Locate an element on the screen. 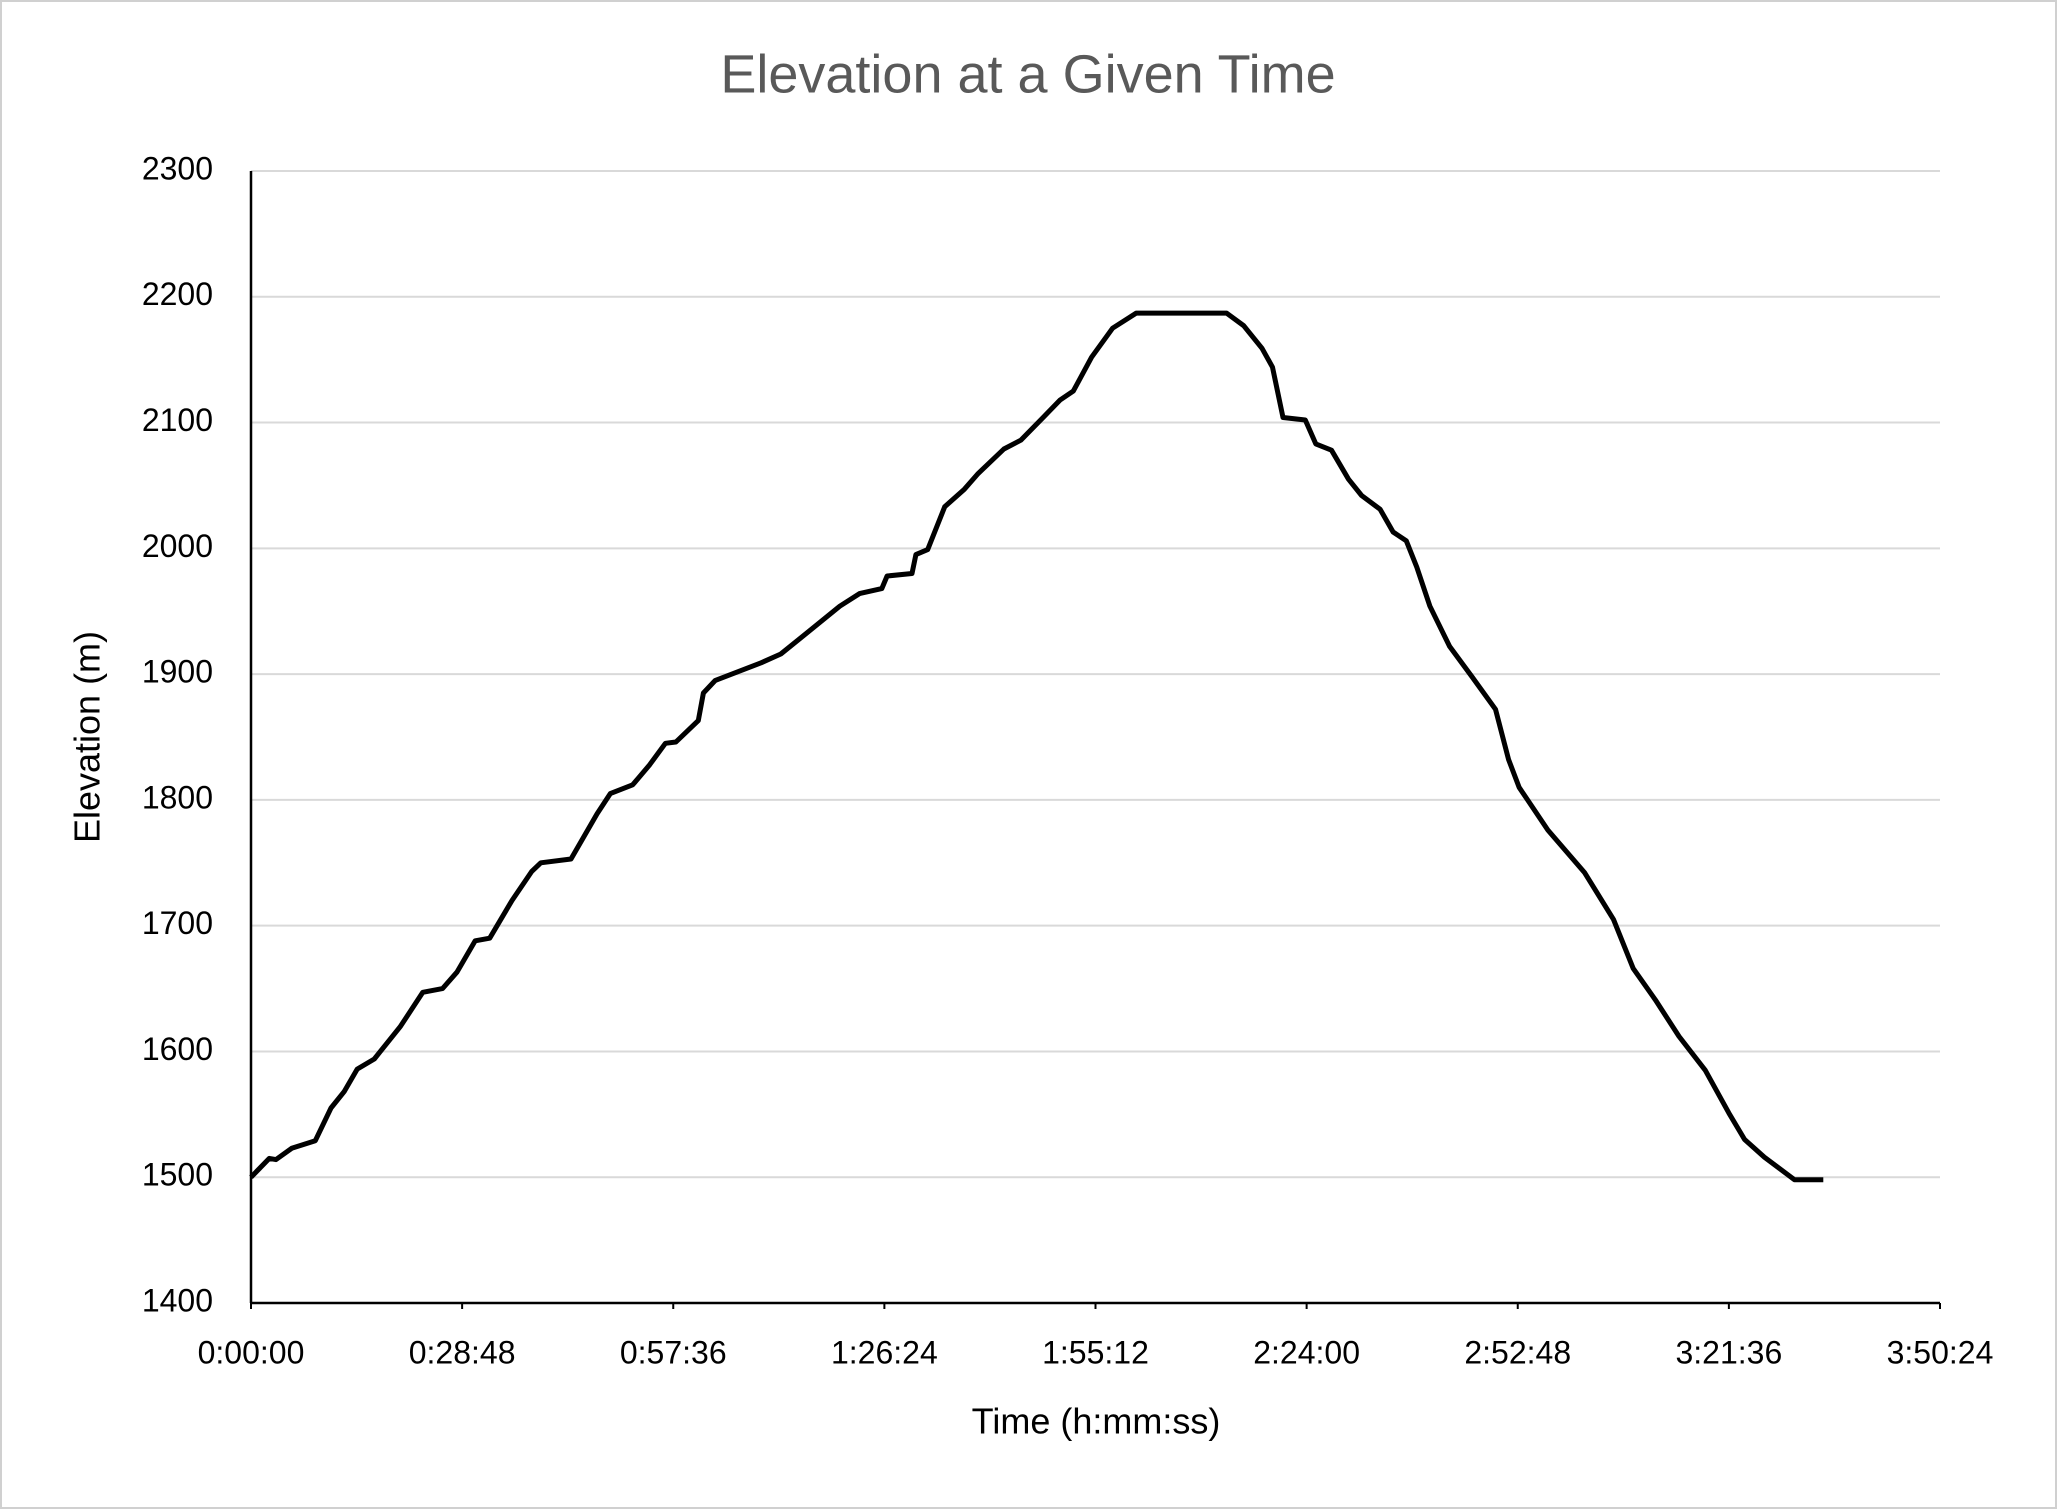 Image resolution: width=2057 pixels, height=1509 pixels. x-tick-label: 0:57:36 is located at coordinates (673, 1352).